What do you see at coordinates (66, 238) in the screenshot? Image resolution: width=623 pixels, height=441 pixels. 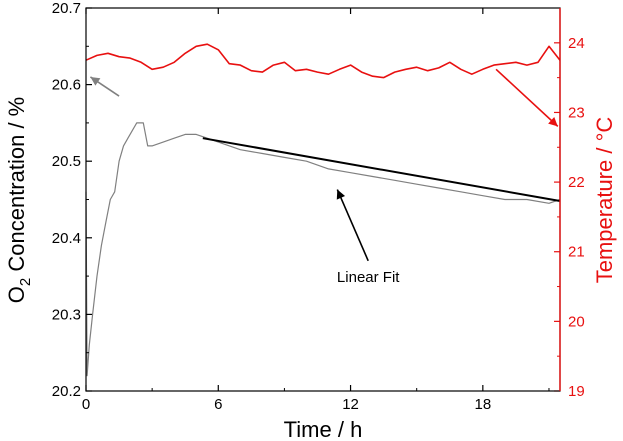 I see `y-left-tick-label: 20.4` at bounding box center [66, 238].